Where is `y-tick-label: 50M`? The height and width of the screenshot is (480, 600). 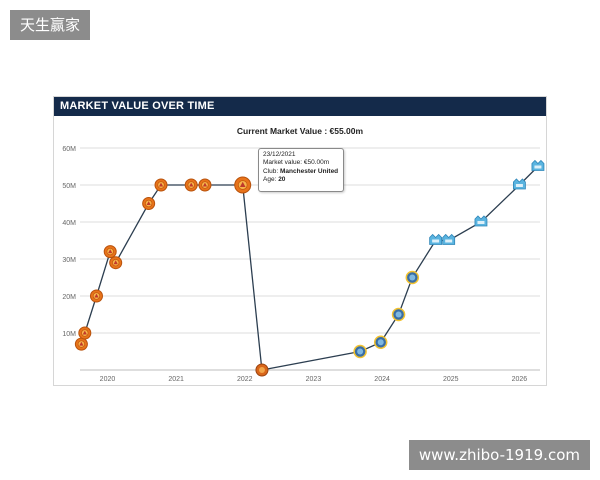
y-tick-label: 50M is located at coordinates (69, 186).